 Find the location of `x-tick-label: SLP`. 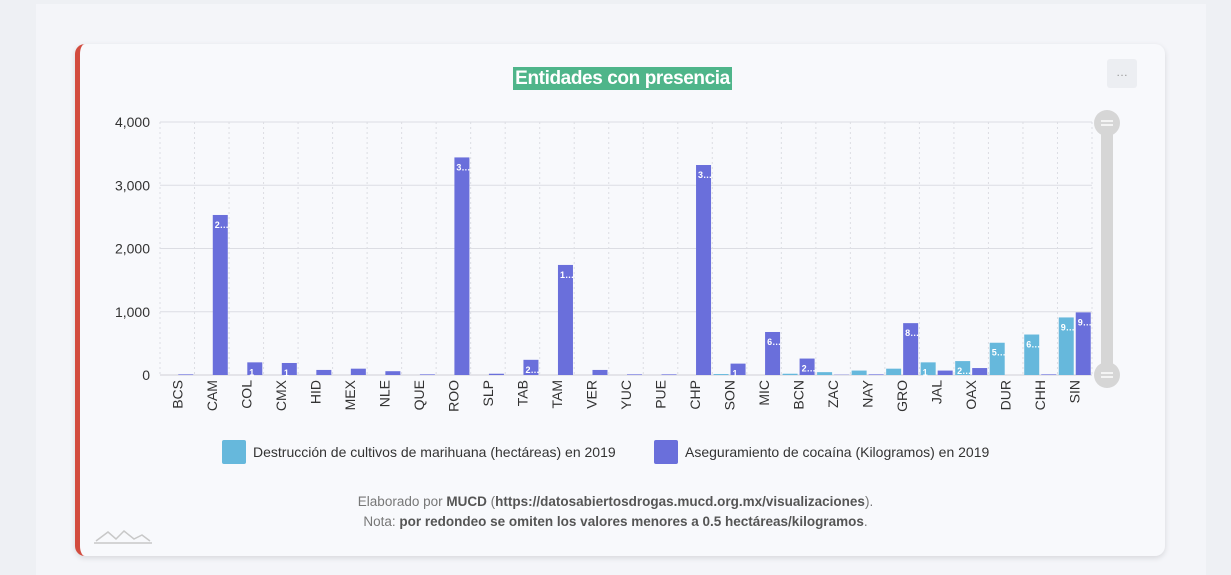

x-tick-label: SLP is located at coordinates (488, 393).